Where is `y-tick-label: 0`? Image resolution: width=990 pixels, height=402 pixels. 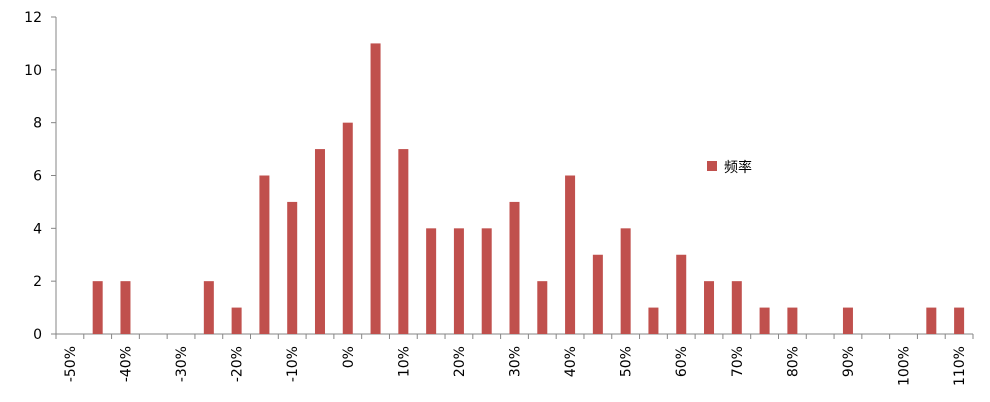 y-tick-label: 0 is located at coordinates (37, 335).